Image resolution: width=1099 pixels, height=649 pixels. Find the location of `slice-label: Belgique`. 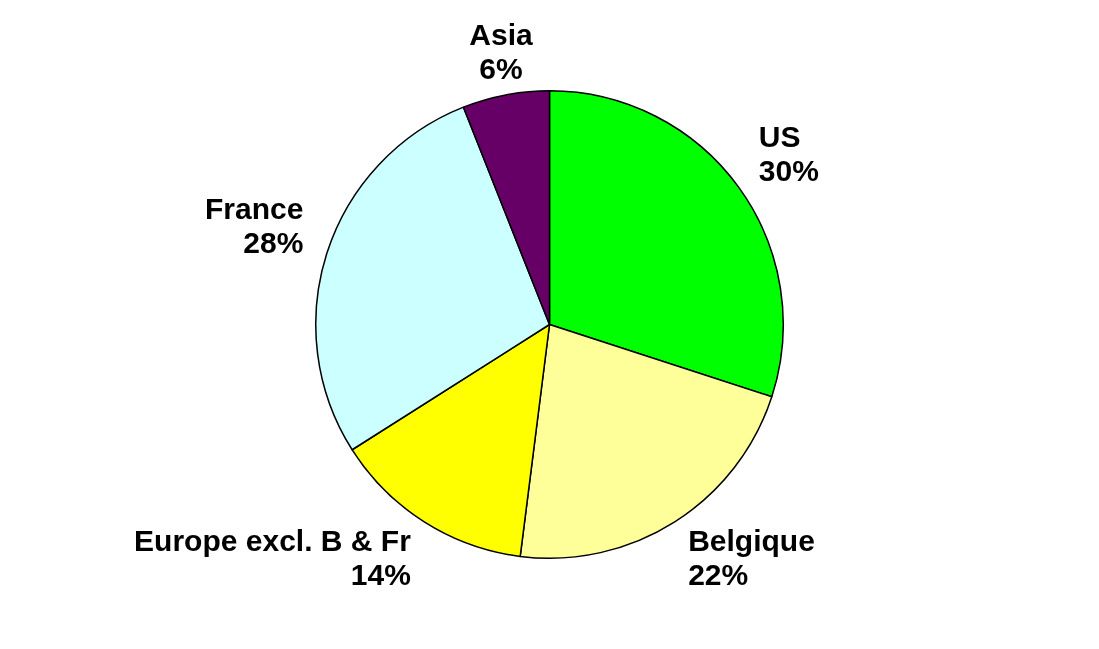

slice-label: Belgique is located at coordinates (751, 541).